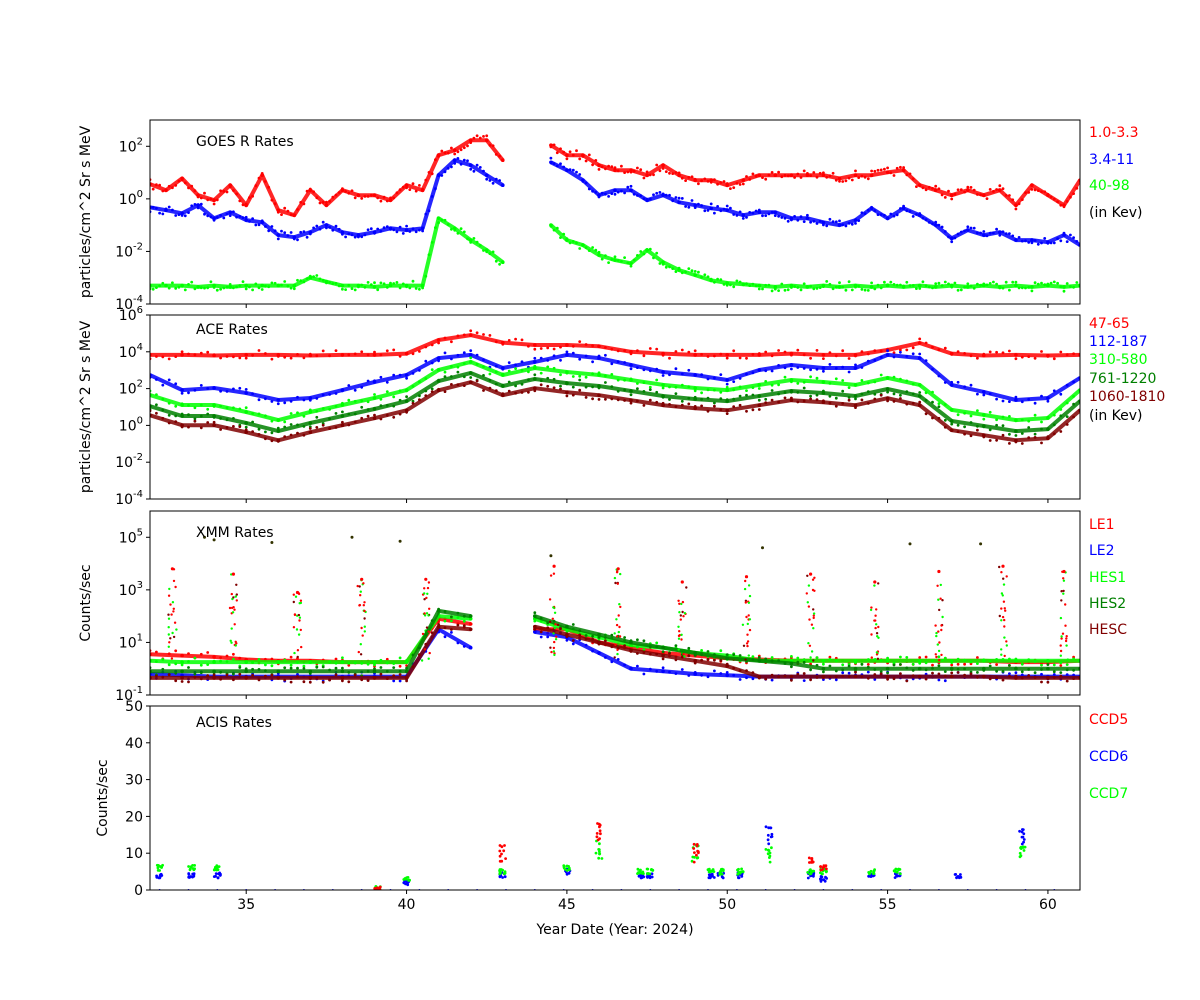 The height and width of the screenshot is (1000, 1200). What do you see at coordinates (615, 411) in the screenshot?
I see `series-1060-1810-line` at bounding box center [615, 411].